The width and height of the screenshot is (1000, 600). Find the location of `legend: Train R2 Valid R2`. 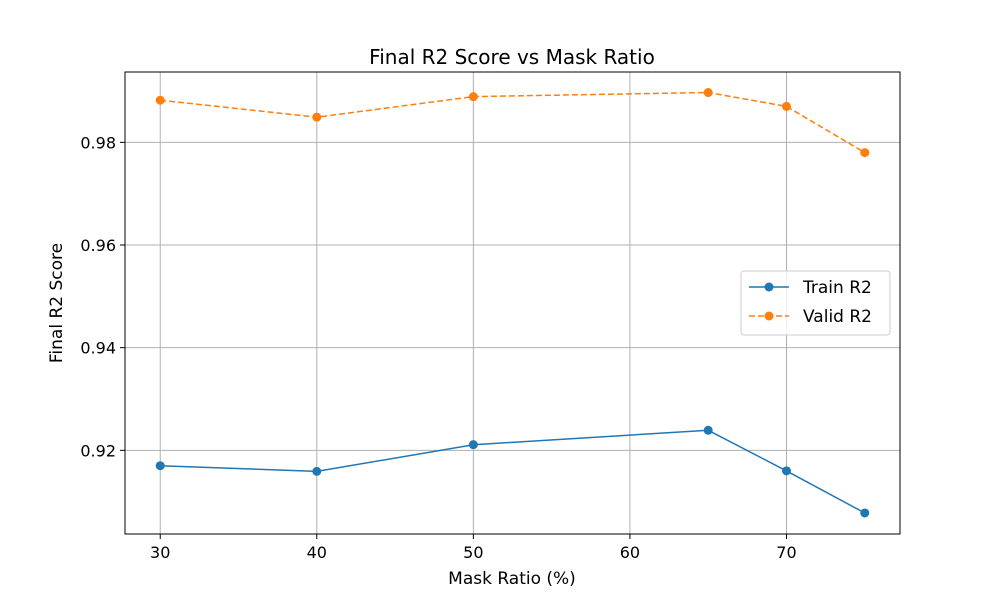

legend: Train R2 Valid R2 is located at coordinates (815, 303).